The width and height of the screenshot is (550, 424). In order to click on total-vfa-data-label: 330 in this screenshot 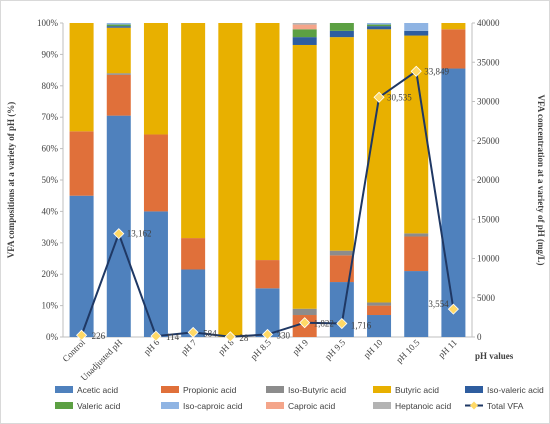, I will do `click(284, 335)`.